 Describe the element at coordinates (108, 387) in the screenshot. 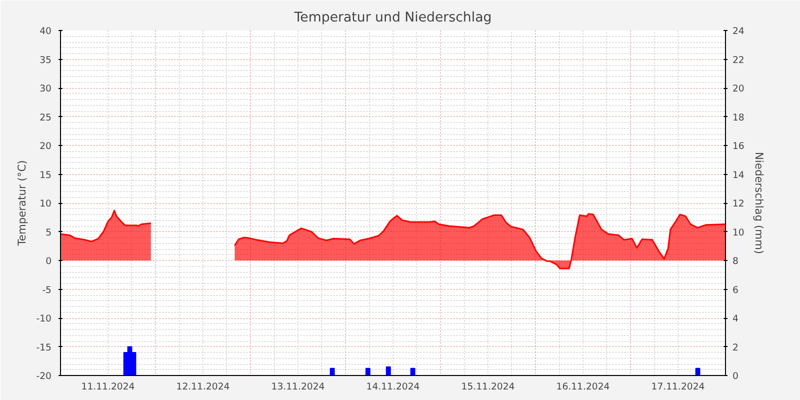

I see `x-tick-label: 11.11.2024` at that location.